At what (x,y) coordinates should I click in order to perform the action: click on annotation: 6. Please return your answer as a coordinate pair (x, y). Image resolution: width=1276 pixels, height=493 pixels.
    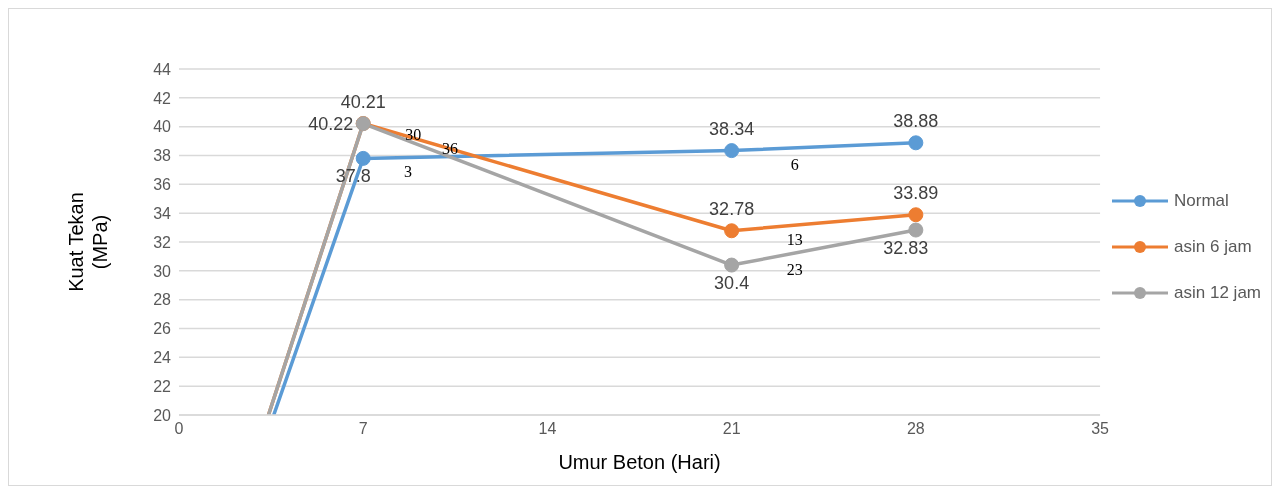
    Looking at the image, I should click on (794, 164).